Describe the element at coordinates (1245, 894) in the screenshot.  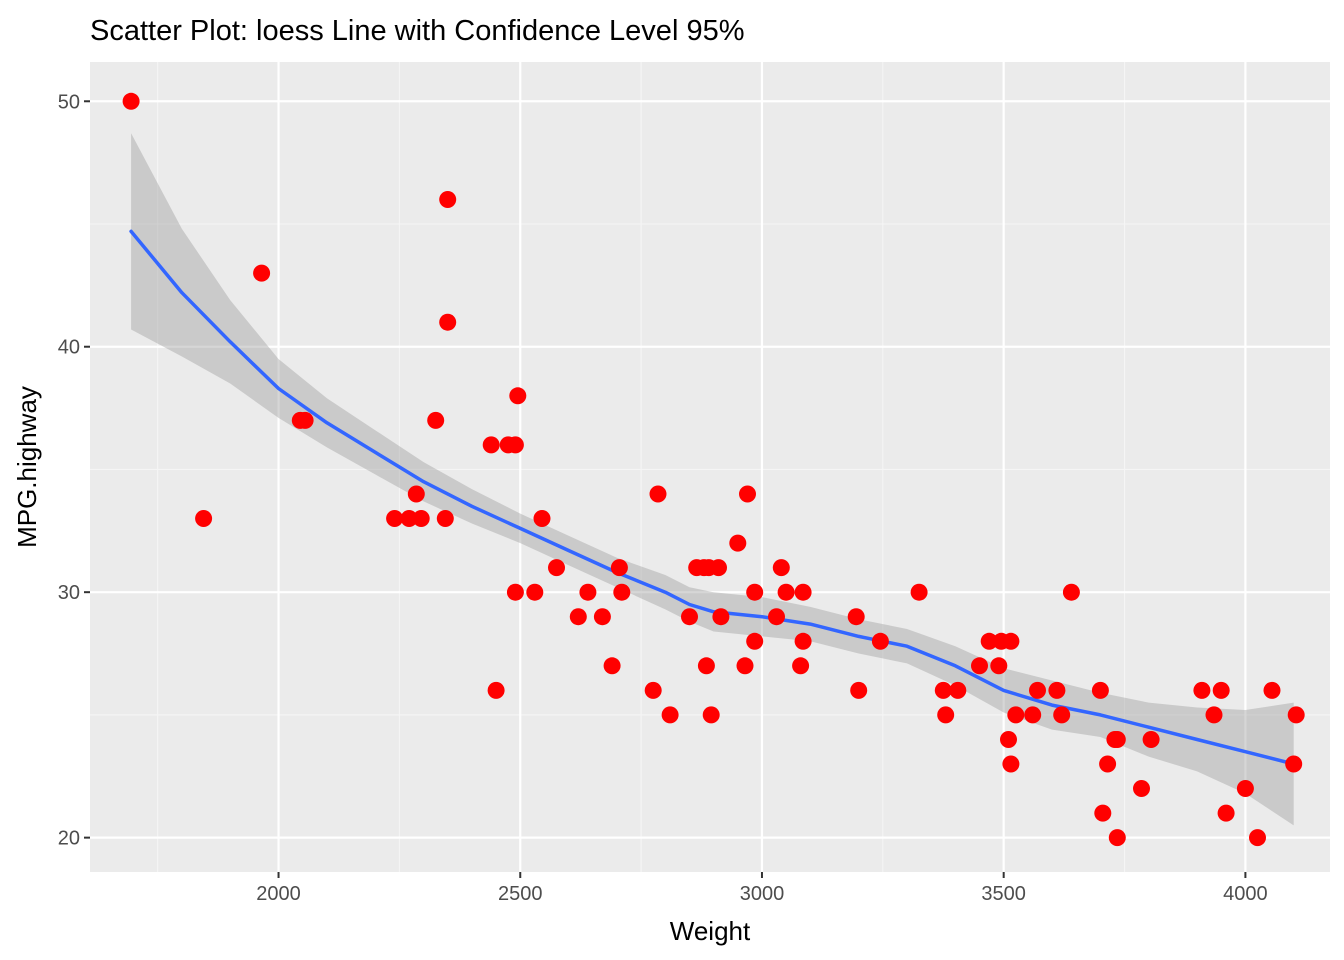
I see `x-tick-label: 4000` at that location.